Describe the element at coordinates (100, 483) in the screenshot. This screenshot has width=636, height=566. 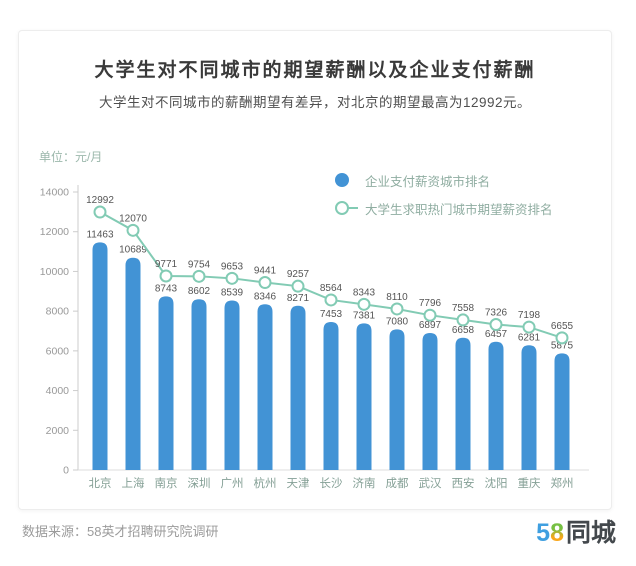
I see `x-tick-label: 北京` at that location.